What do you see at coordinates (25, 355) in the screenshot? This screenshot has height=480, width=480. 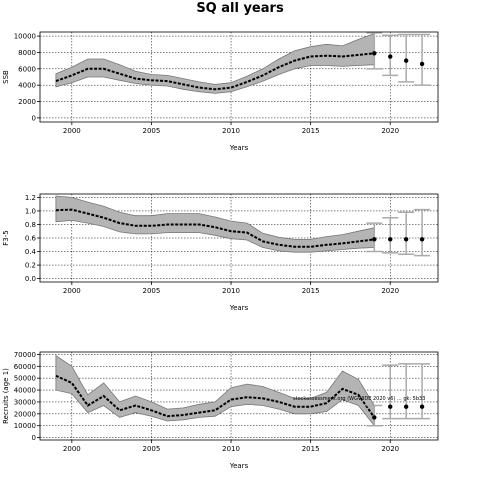 I see `recruits-ytick-label-7: 70000` at bounding box center [25, 355].